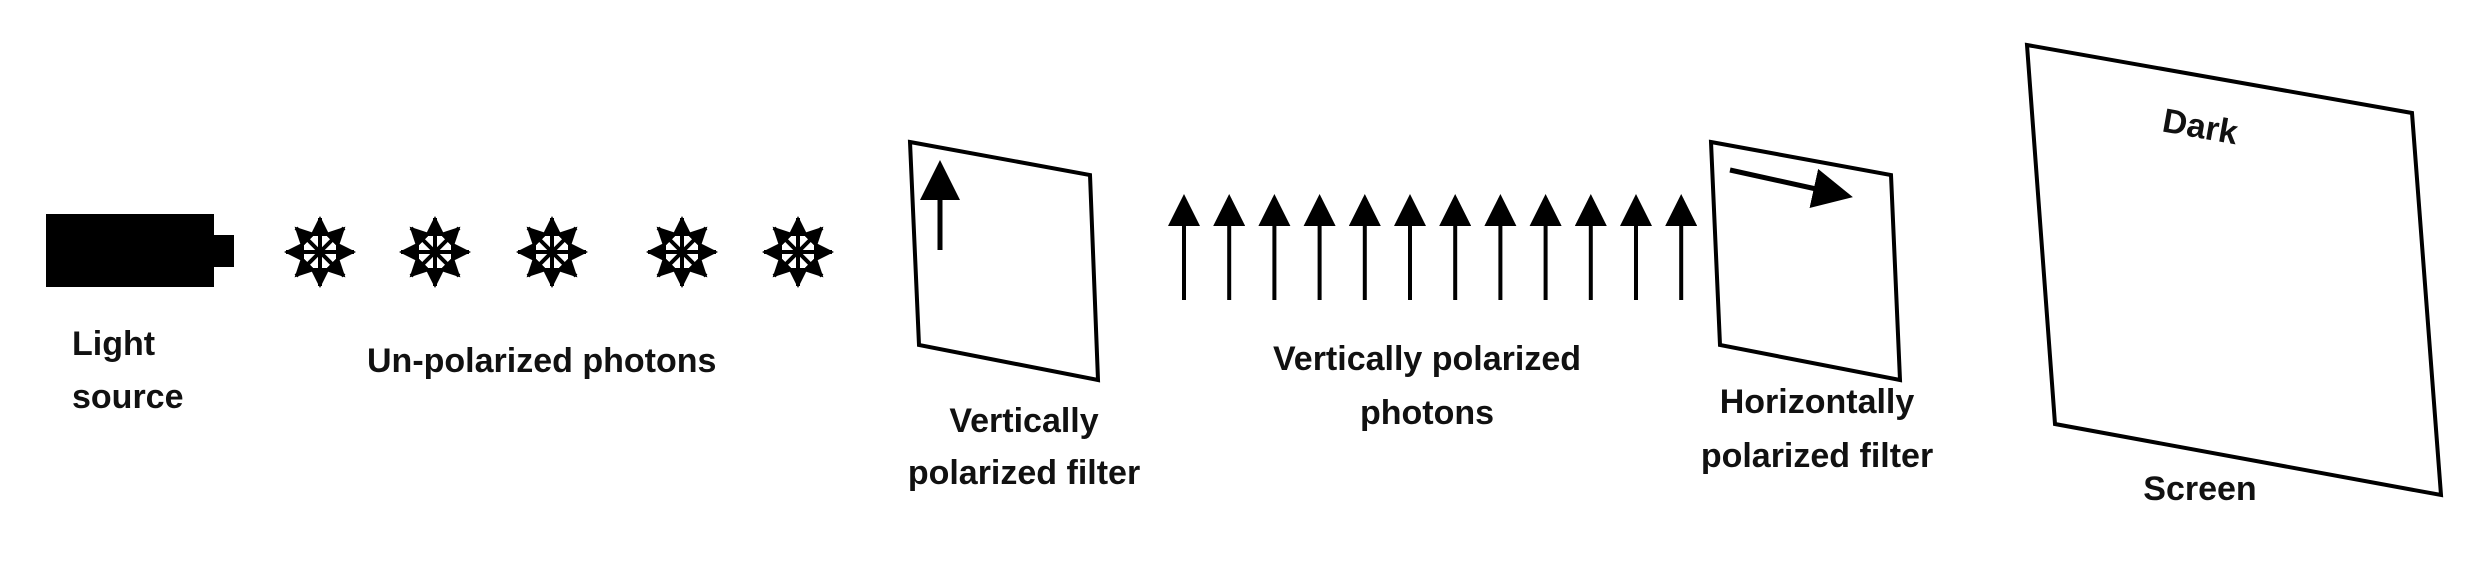  What do you see at coordinates (2234, 270) in the screenshot?
I see `screen` at bounding box center [2234, 270].